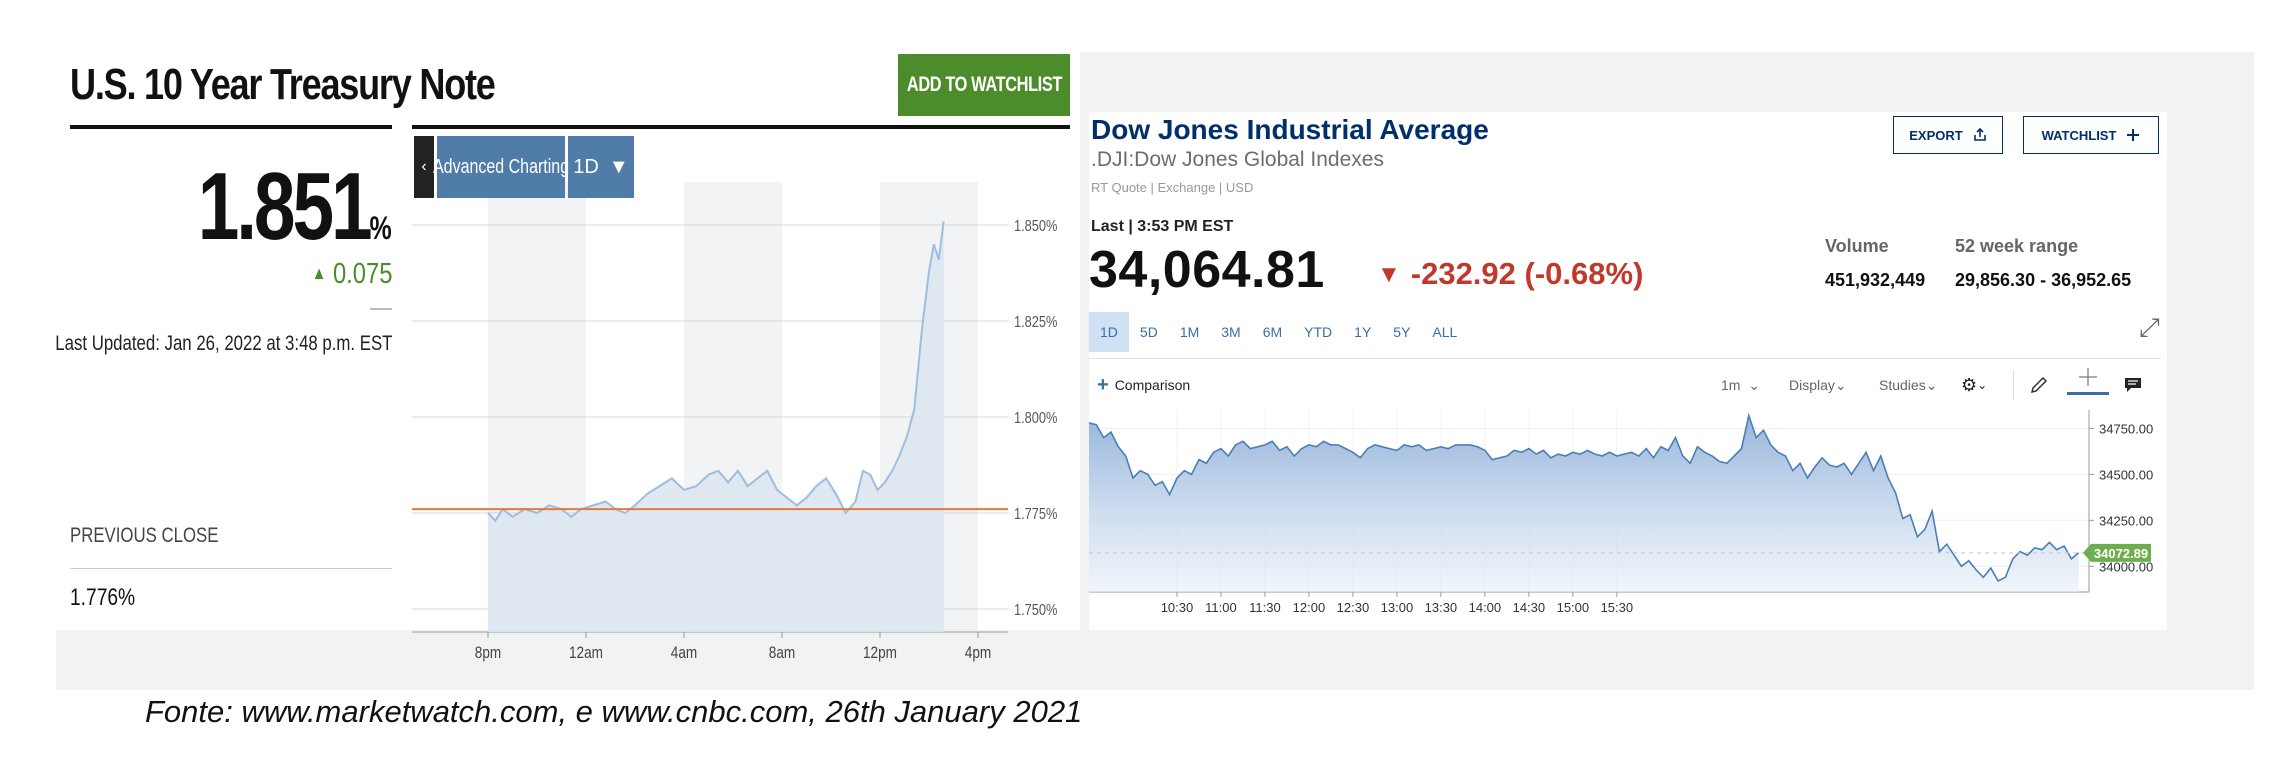 This screenshot has height=768, width=2286. Describe the element at coordinates (1363, 332) in the screenshot. I see `range-tab-1y: 1Y` at that location.